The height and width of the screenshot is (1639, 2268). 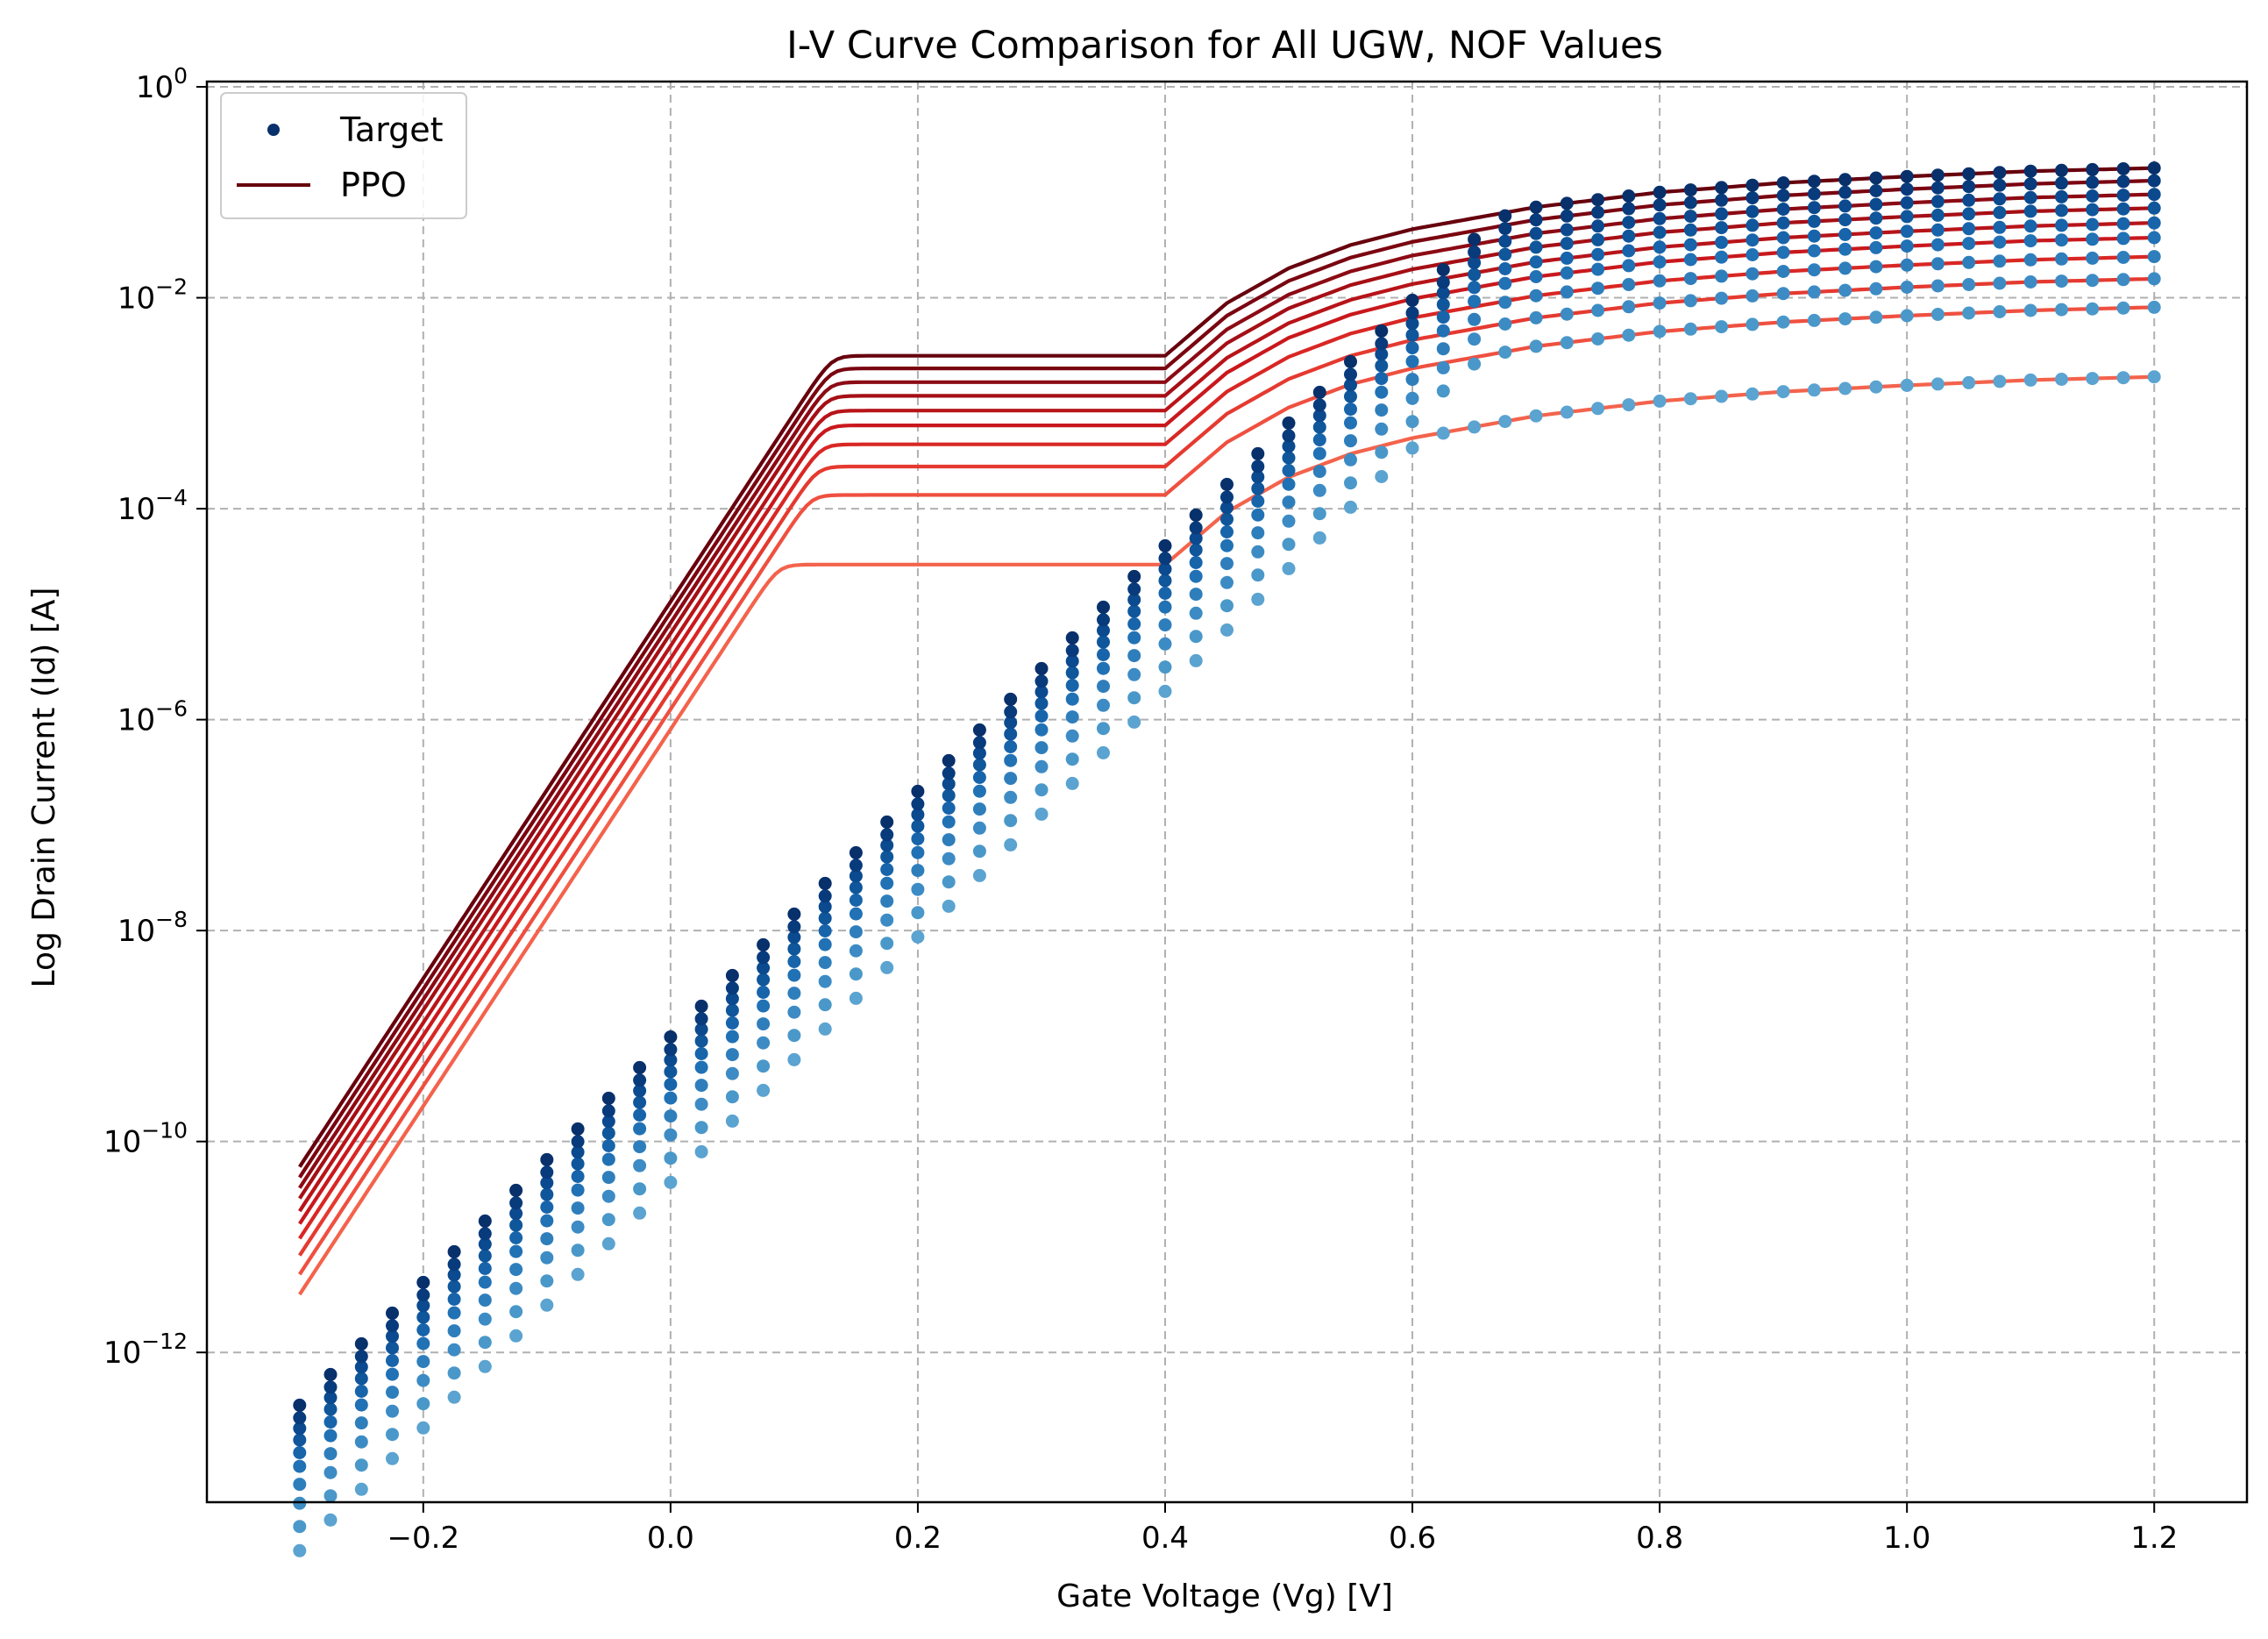 What do you see at coordinates (343, 155) in the screenshot?
I see `legend: Target PPO` at bounding box center [343, 155].